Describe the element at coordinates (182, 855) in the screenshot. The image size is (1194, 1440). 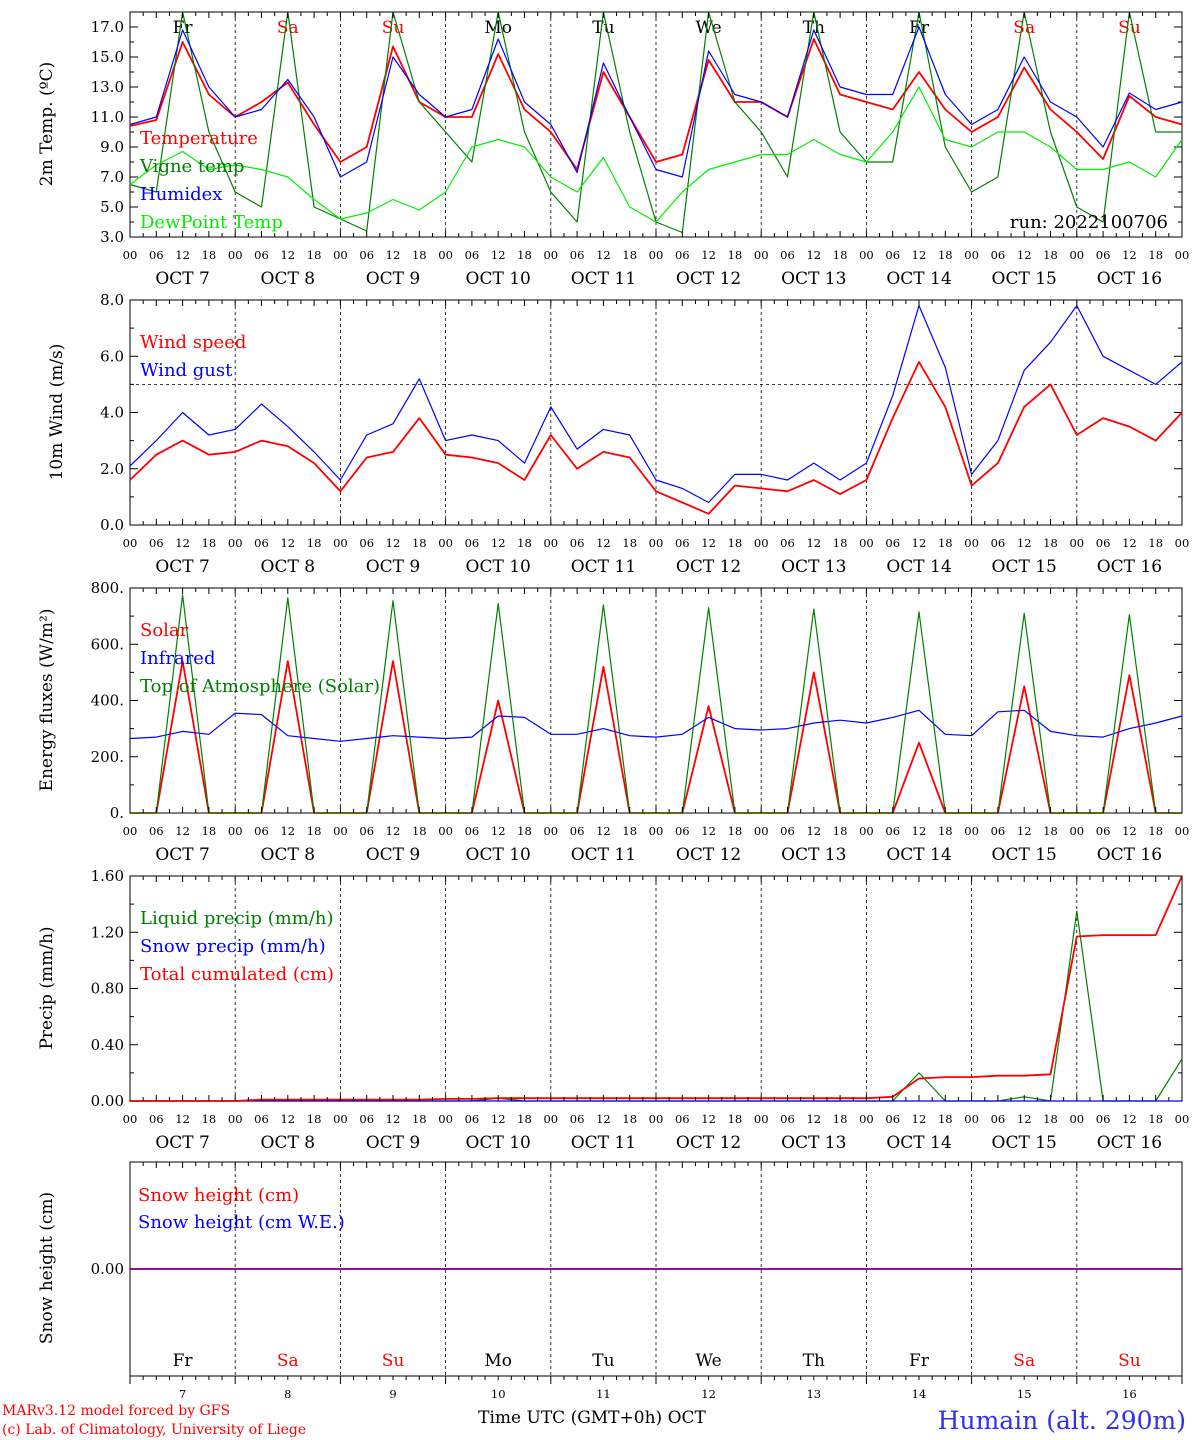
I see `date-label: OCT 7` at that location.